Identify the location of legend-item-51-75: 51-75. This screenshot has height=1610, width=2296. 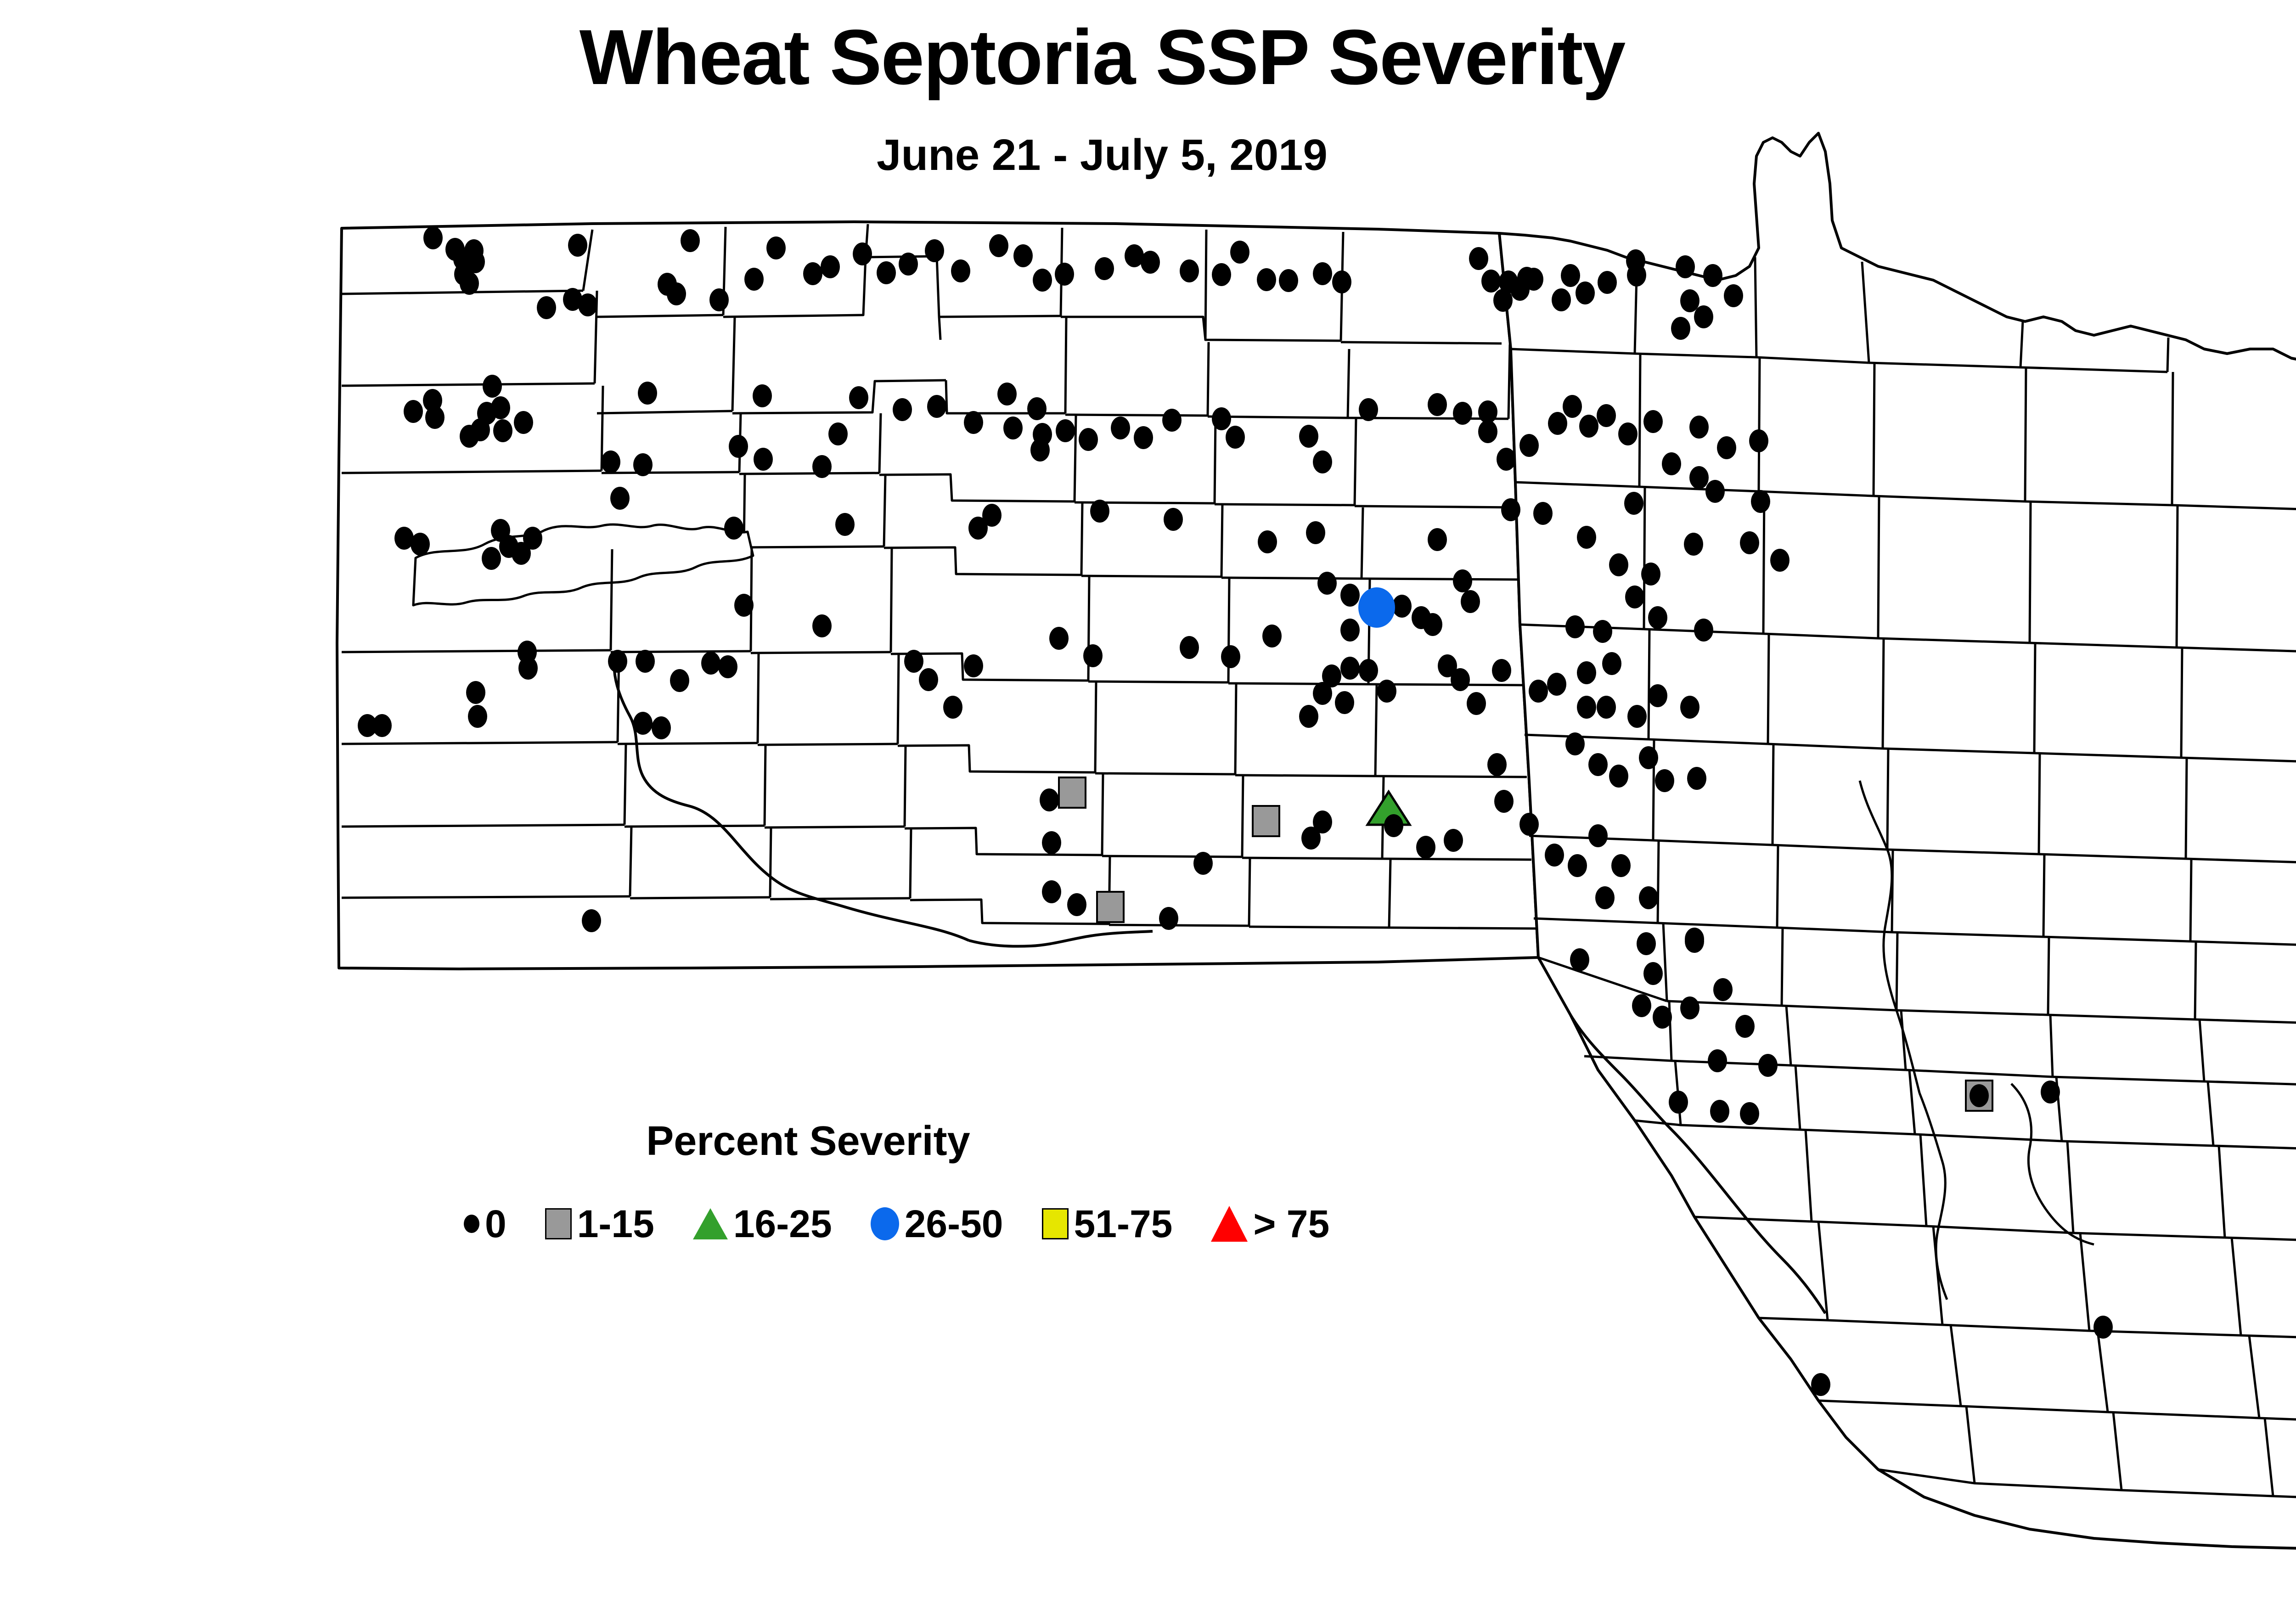
(1107, 1224).